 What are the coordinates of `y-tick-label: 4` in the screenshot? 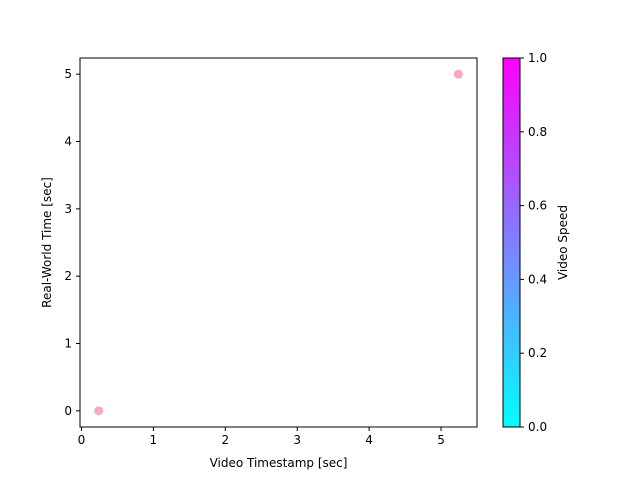 It's located at (68, 141).